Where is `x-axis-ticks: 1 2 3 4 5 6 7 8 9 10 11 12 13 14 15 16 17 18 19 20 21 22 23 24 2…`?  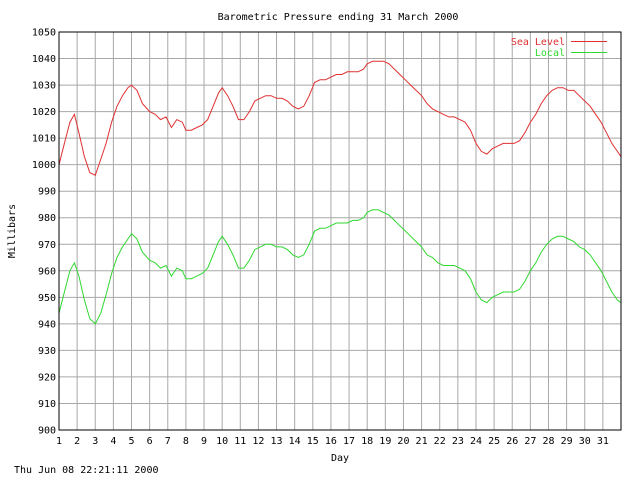
x-axis-ticks: 1 2 3 4 5 6 7 8 9 10 11 12 13 14 15 16 17 18 19 20 21 22 23 24 2… is located at coordinates (332, 441).